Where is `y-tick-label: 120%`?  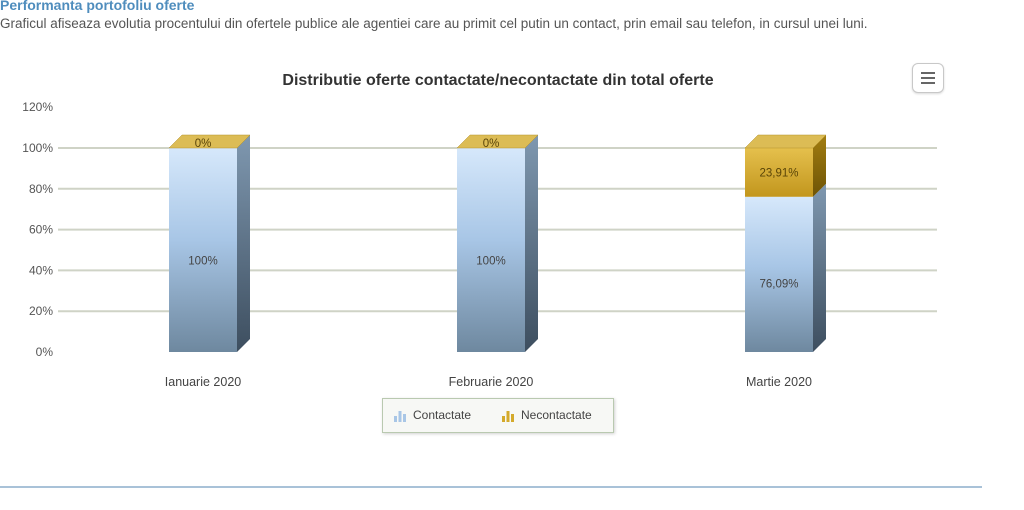 y-tick-label: 120% is located at coordinates (37, 107).